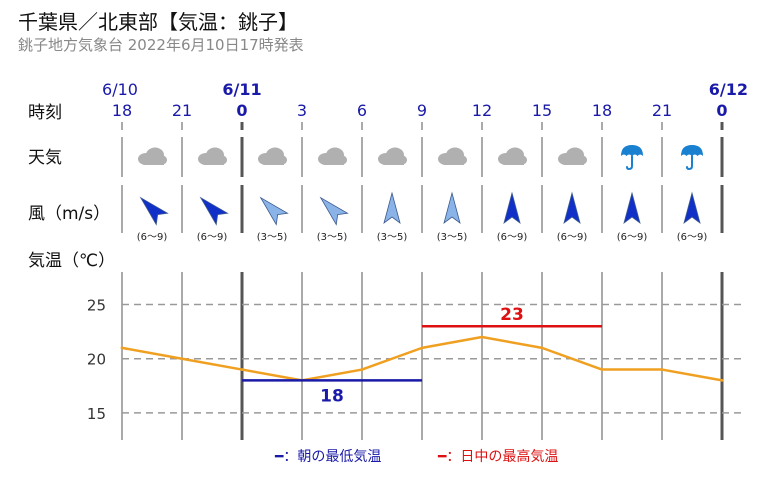 The image size is (769, 492). I want to click on row-label-weather: 天気, so click(45, 158).